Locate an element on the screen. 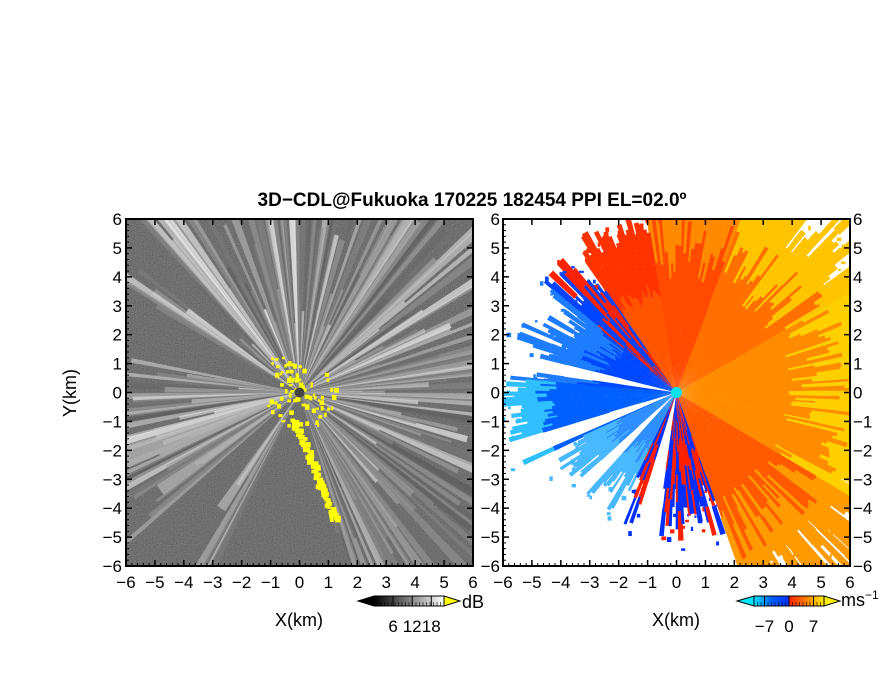 Image resolution: width=880 pixels, height=685 pixels. y-tick-label-right: 1 is located at coordinates (857, 364).